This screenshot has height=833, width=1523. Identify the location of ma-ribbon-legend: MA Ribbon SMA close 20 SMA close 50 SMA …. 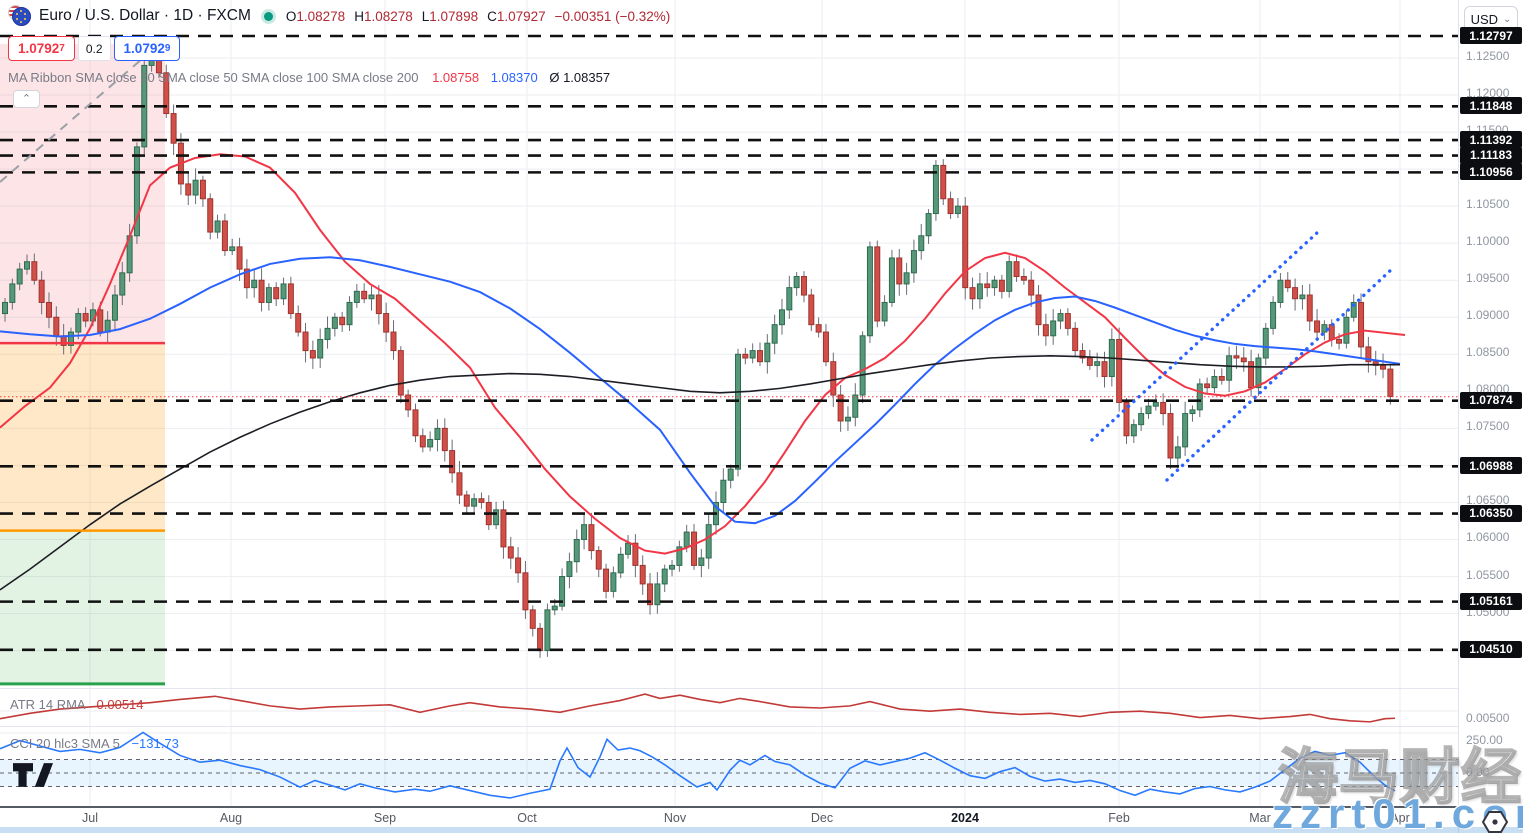
(339, 77).